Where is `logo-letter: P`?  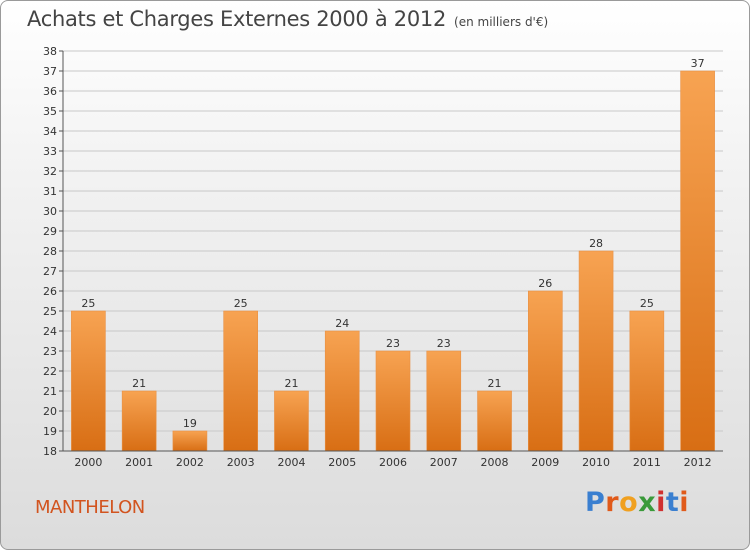 logo-letter: P is located at coordinates (595, 502).